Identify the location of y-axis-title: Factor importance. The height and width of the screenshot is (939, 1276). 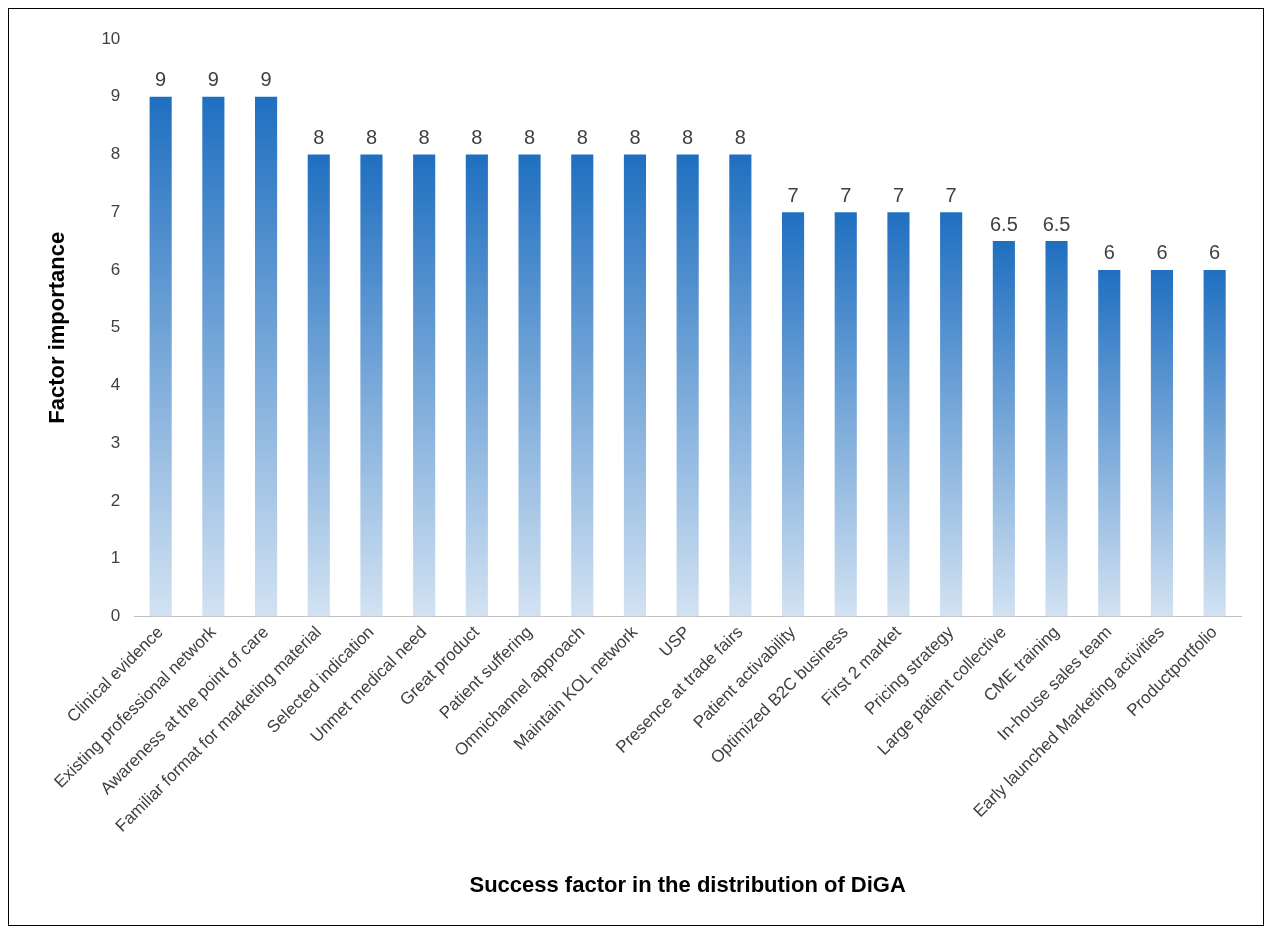
(57, 327).